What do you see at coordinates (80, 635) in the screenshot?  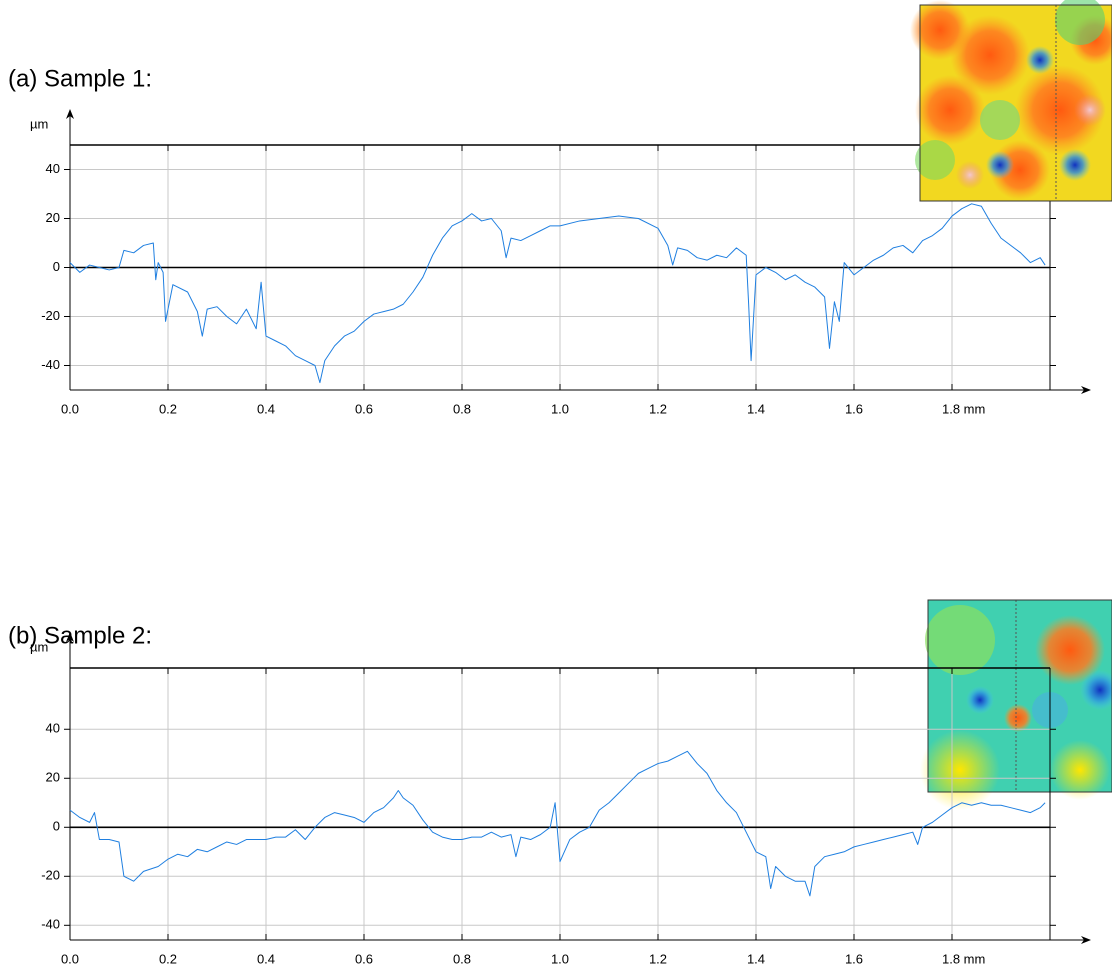 I see `chart-title: (b) Sample 2:` at bounding box center [80, 635].